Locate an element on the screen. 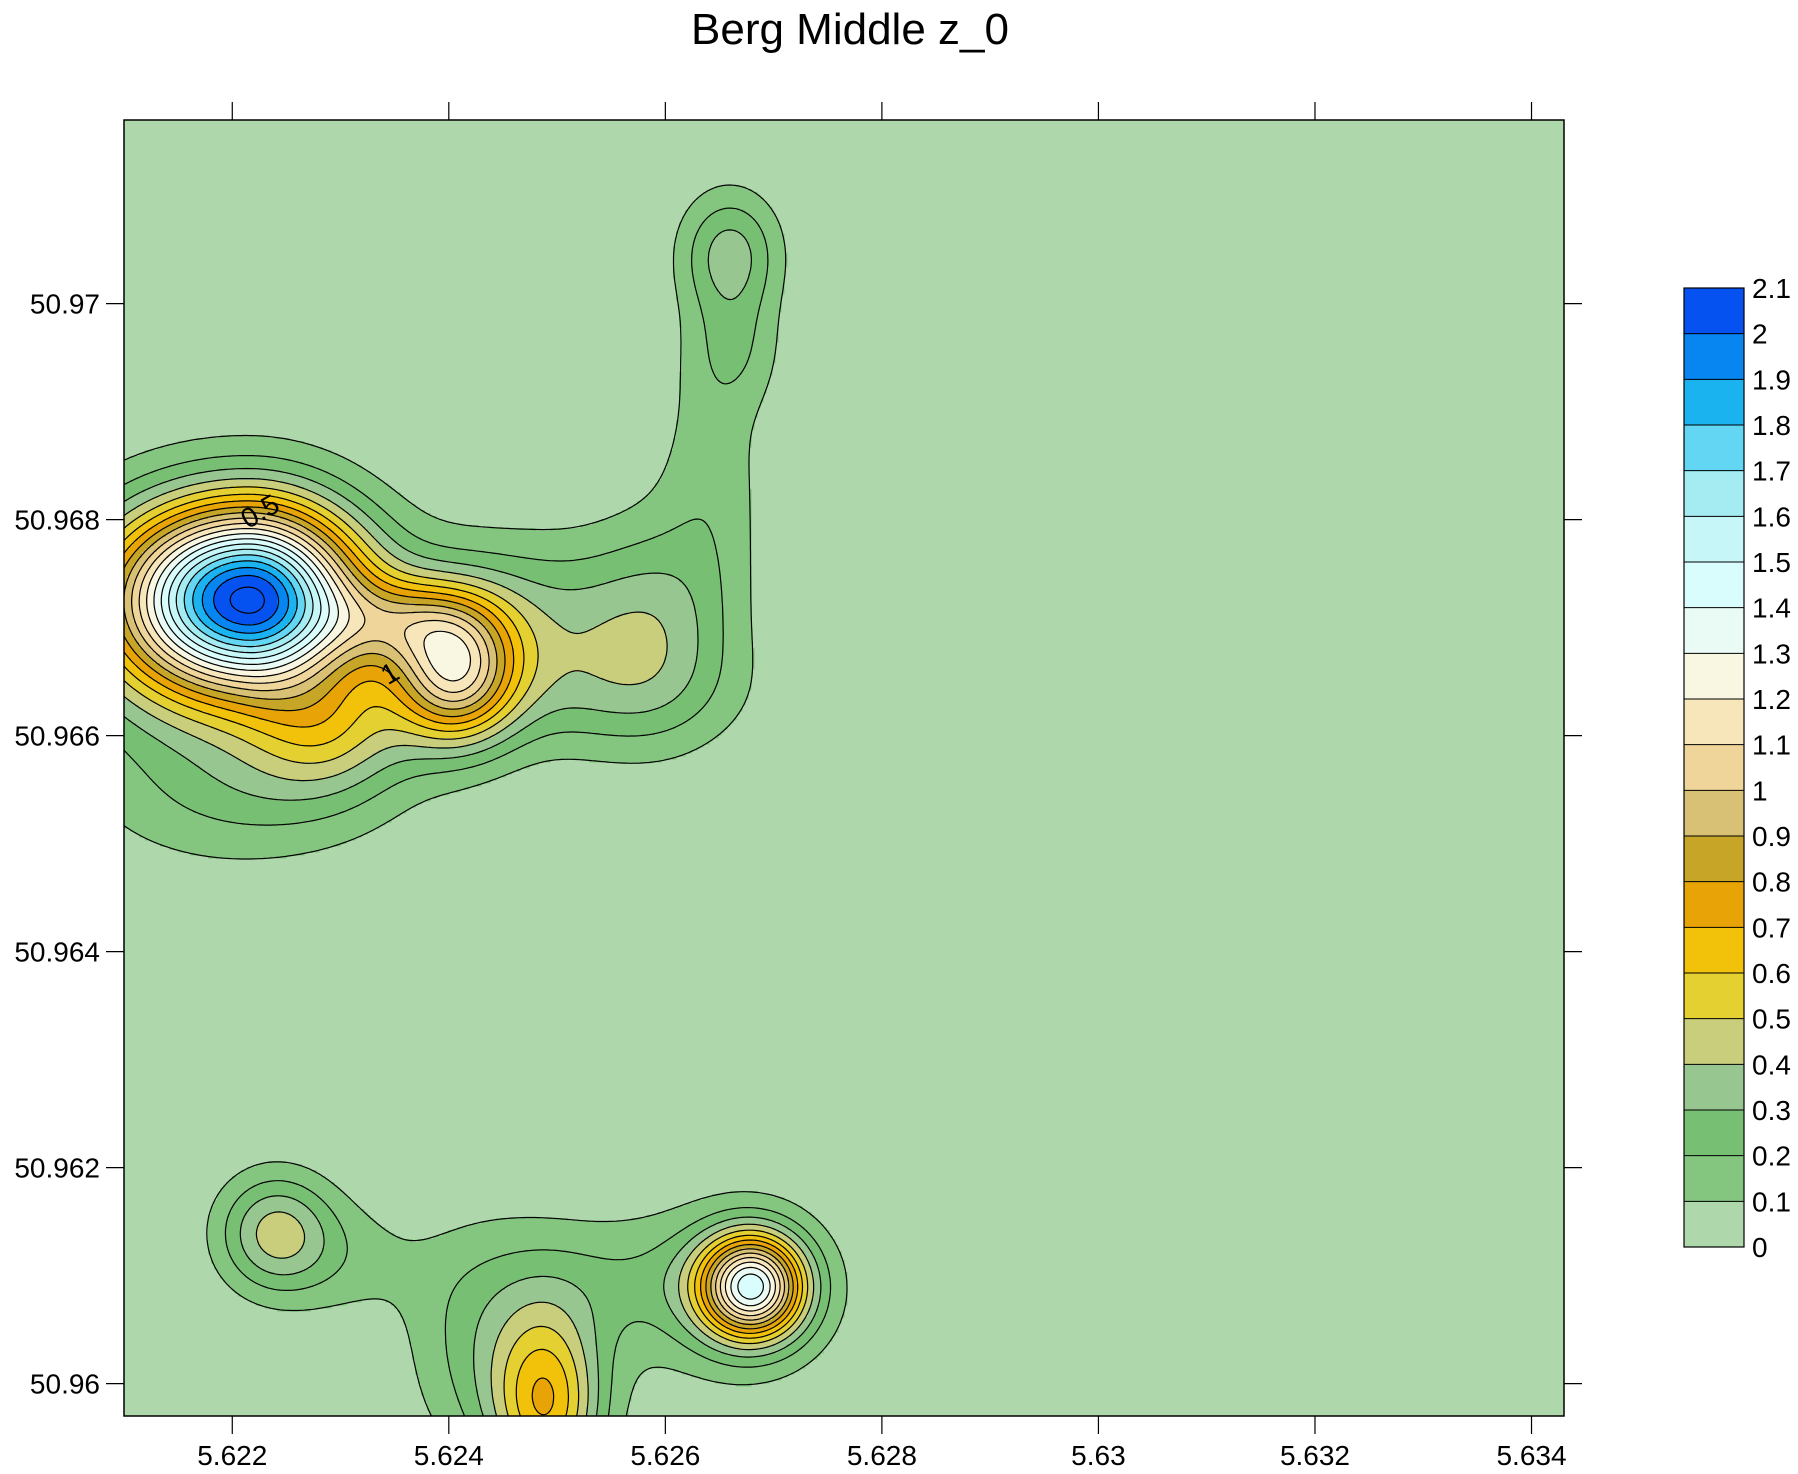  y-tick-label: 50.97 is located at coordinates (65, 304).